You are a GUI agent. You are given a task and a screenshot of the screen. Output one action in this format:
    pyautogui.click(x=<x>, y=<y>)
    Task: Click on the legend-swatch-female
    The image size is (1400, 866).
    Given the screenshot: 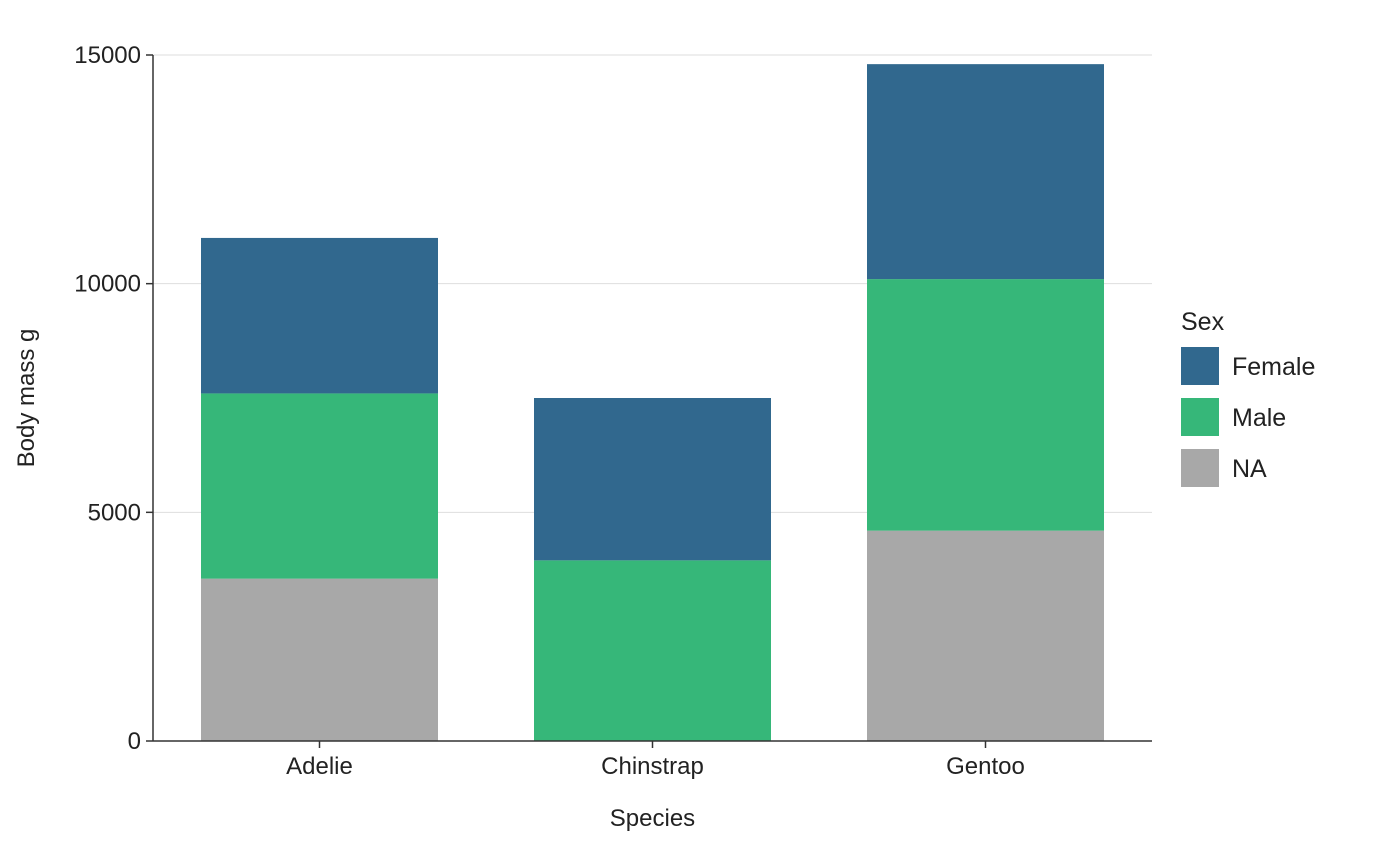 What is the action you would take?
    pyautogui.click(x=1200, y=366)
    